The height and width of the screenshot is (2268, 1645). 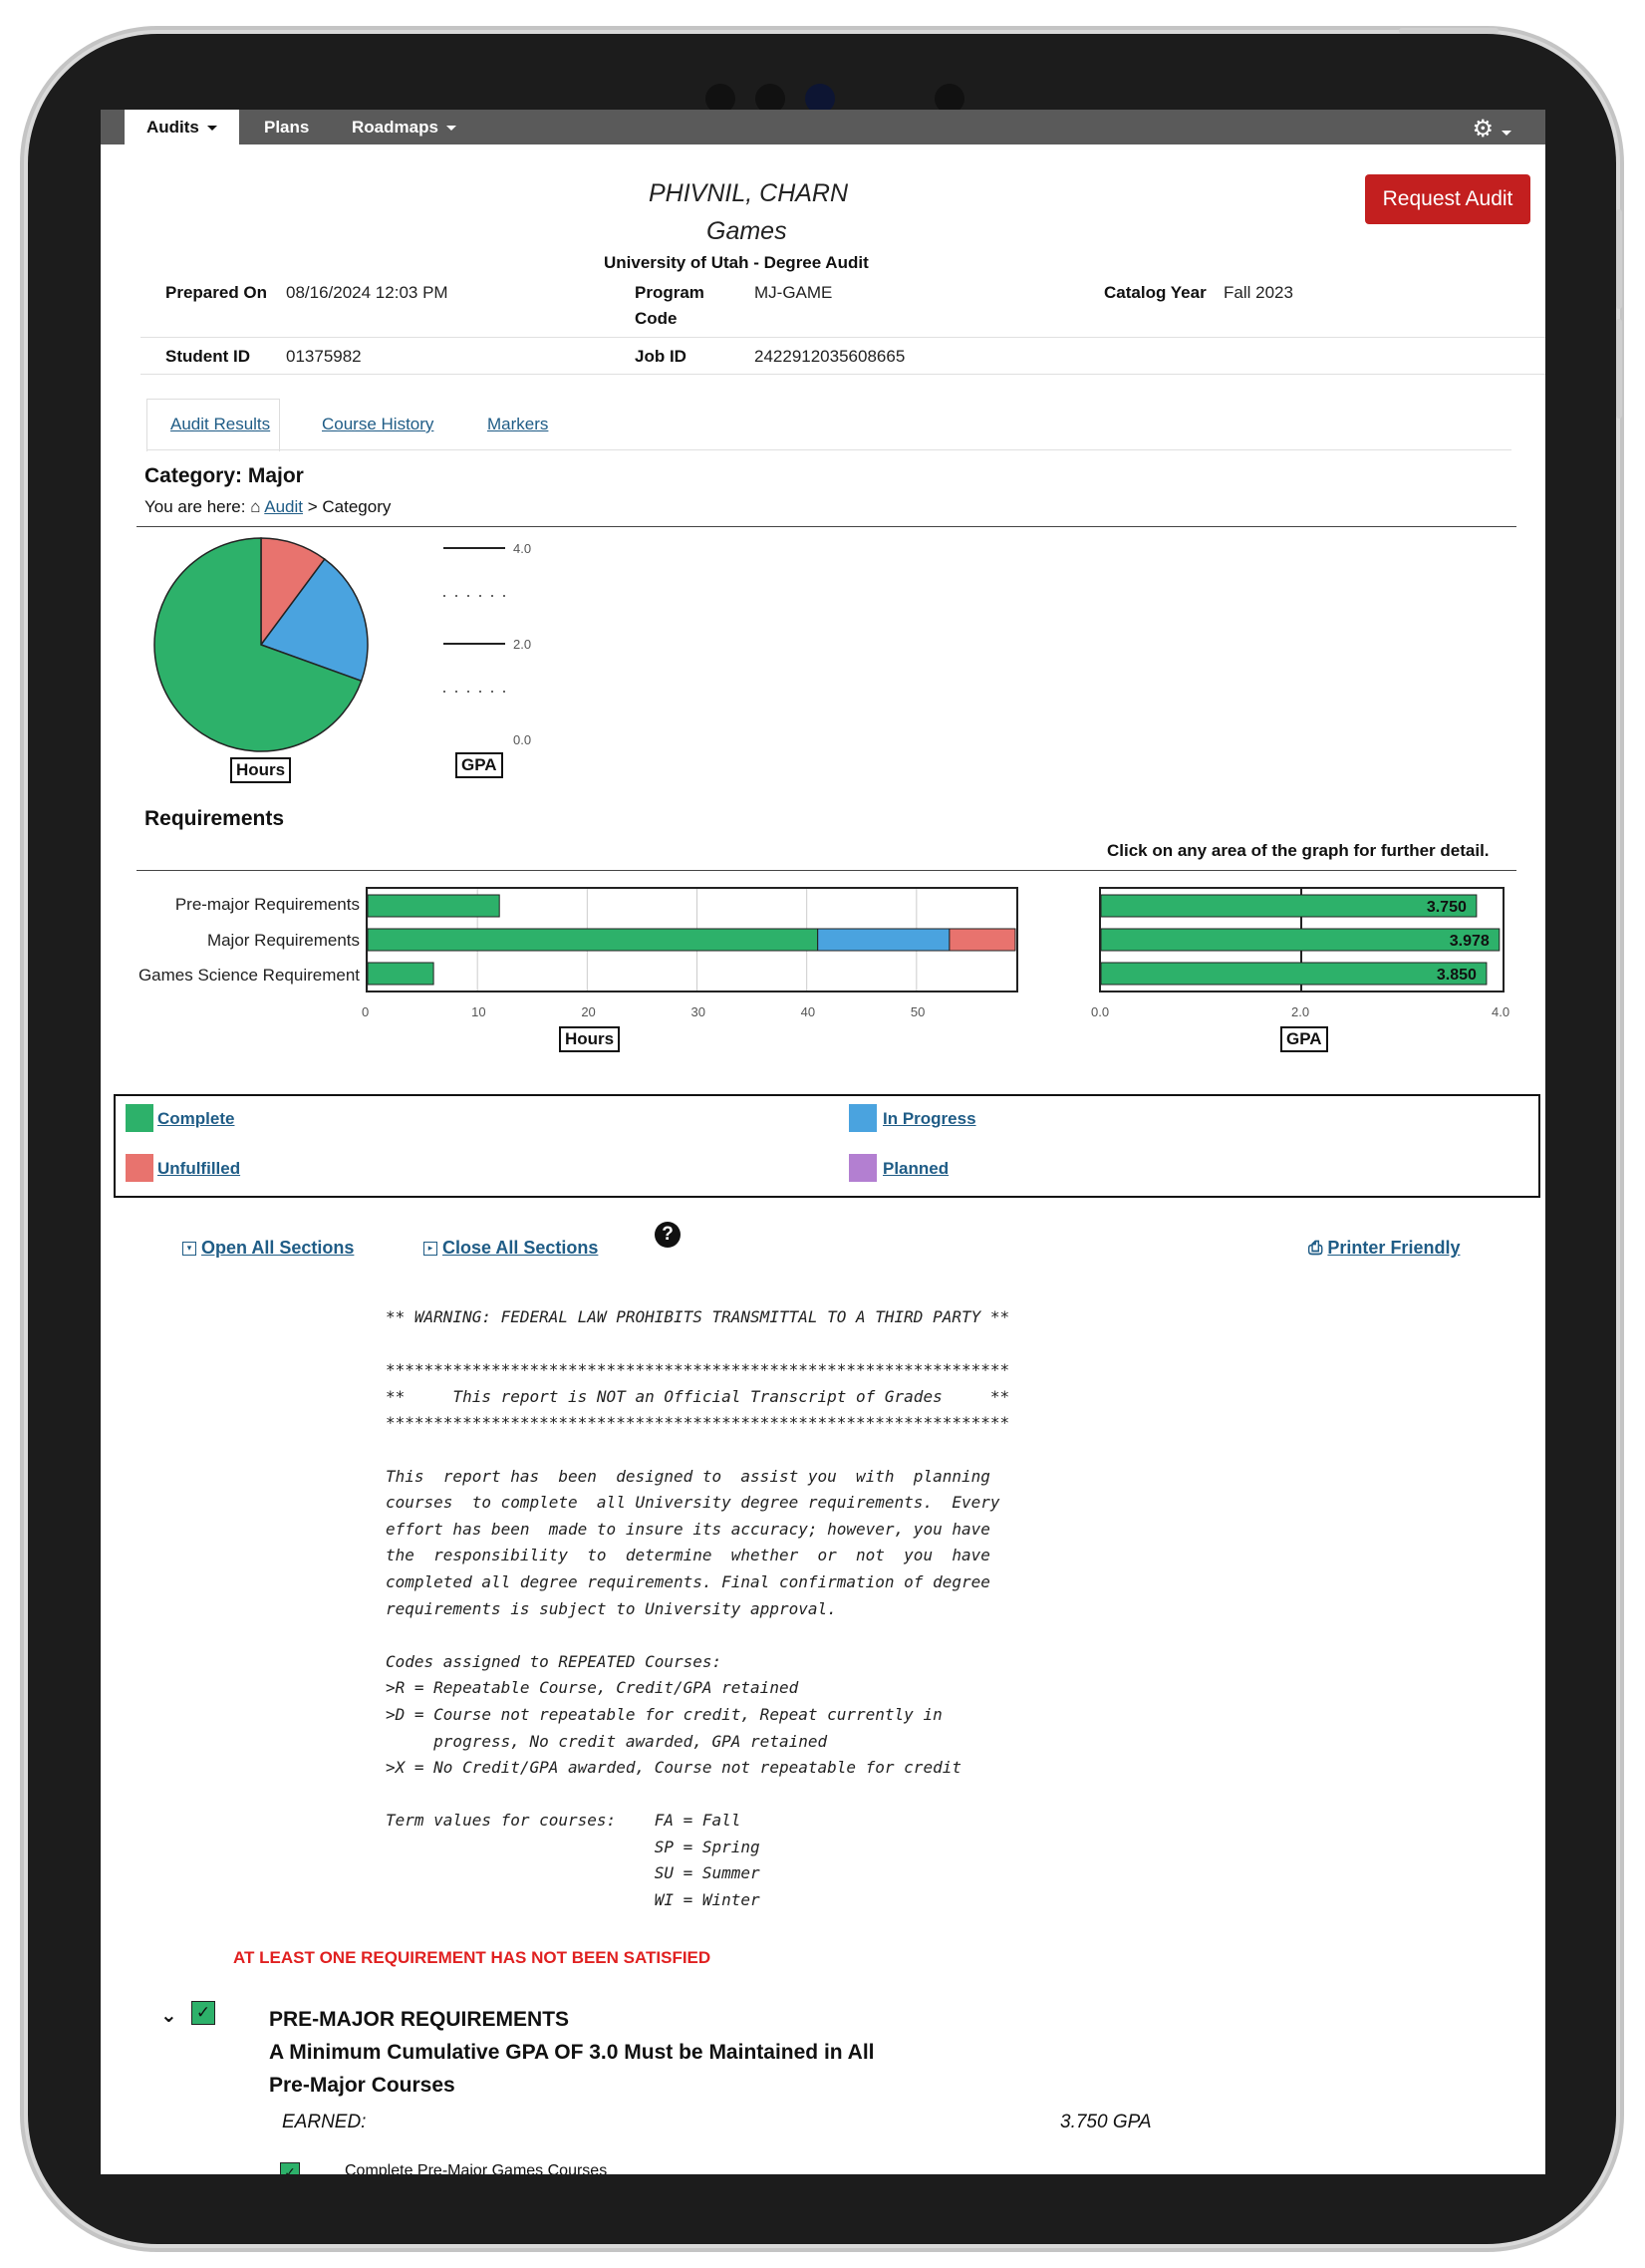 I want to click on camera-icon, so click(x=720, y=99).